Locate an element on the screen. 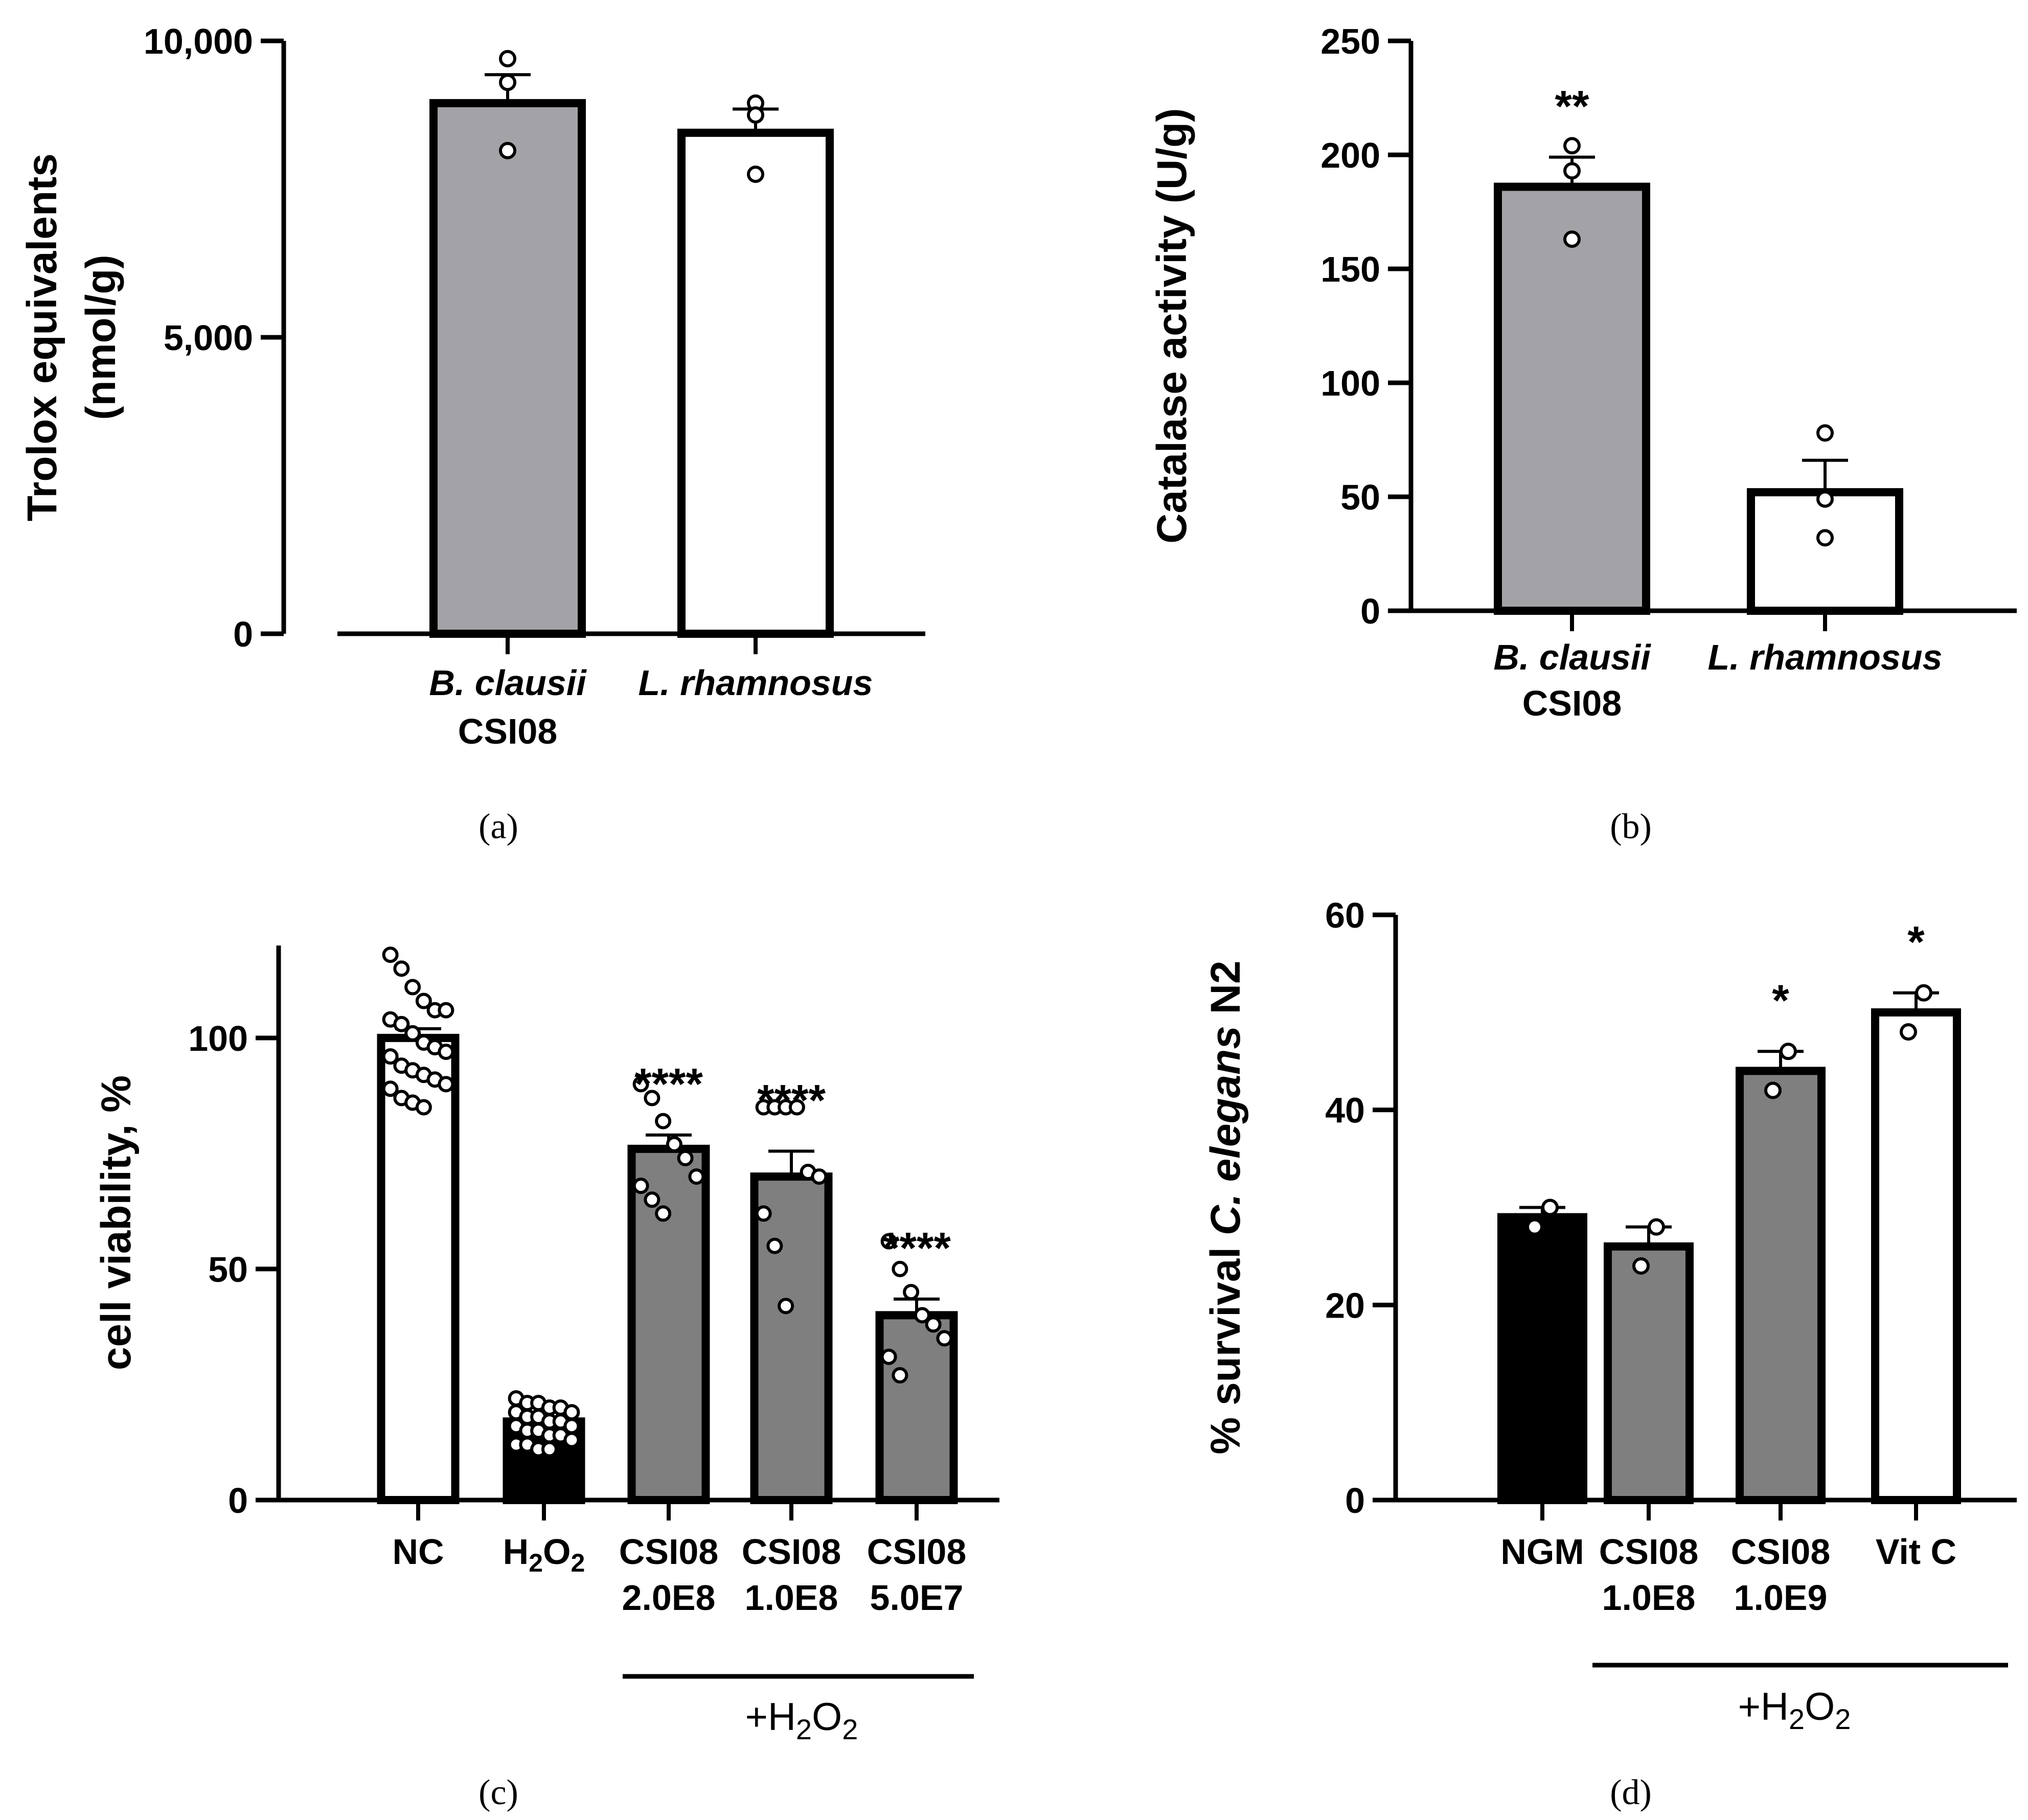  panel-c-y-axis-label: cell viability, % is located at coordinates (116, 1222).